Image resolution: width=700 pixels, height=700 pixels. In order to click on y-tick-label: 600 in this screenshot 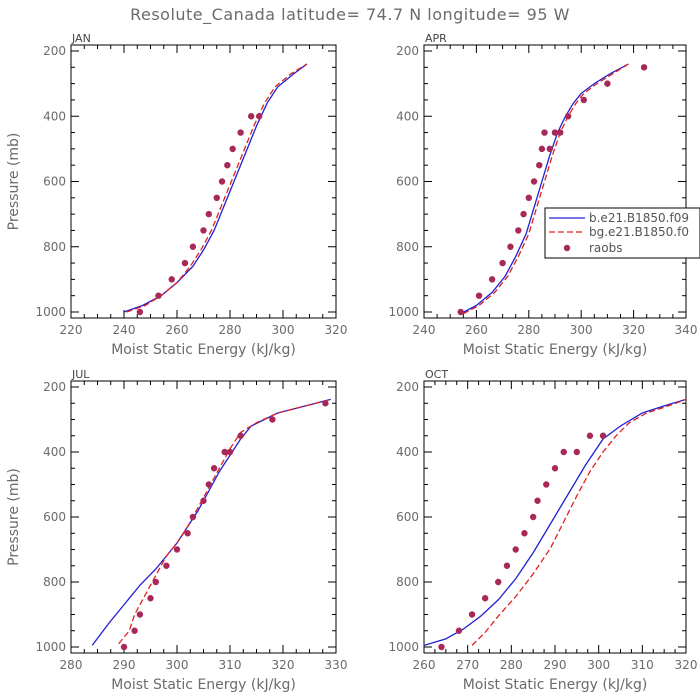, I will do `click(54, 517)`.